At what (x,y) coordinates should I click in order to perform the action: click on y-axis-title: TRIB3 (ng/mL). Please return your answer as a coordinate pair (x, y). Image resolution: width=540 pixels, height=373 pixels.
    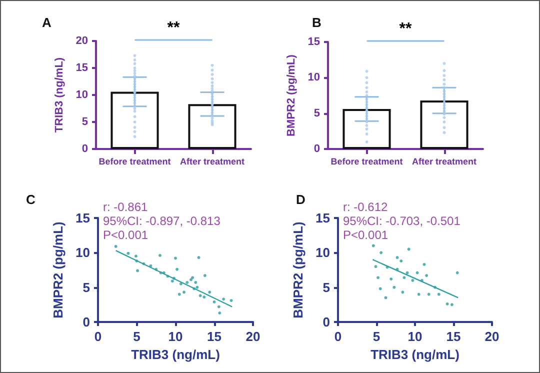
    Looking at the image, I should click on (59, 95).